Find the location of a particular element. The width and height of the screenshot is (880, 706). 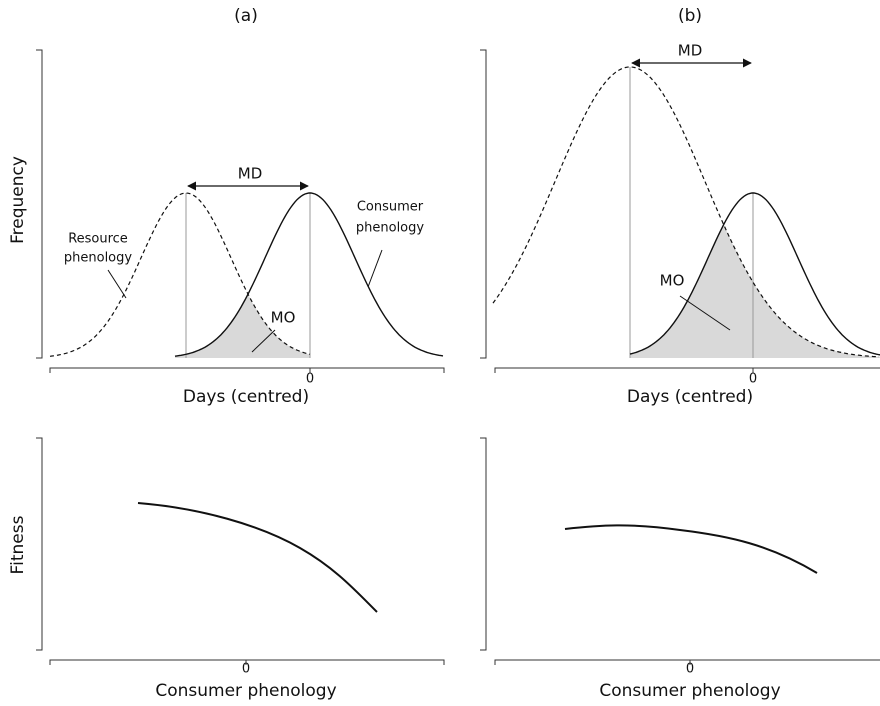

resource-curve is located at coordinates (180, 274).